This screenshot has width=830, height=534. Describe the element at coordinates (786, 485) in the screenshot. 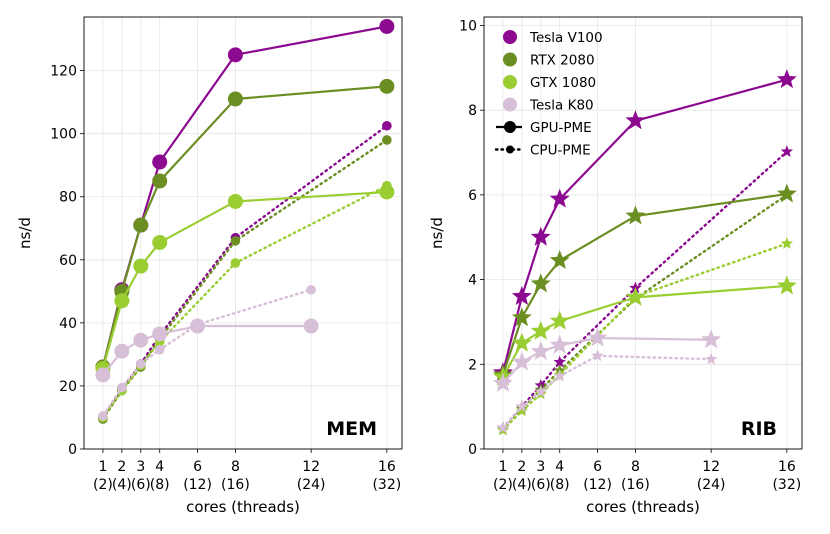

I see `x-tick-sublabel: (32)` at that location.